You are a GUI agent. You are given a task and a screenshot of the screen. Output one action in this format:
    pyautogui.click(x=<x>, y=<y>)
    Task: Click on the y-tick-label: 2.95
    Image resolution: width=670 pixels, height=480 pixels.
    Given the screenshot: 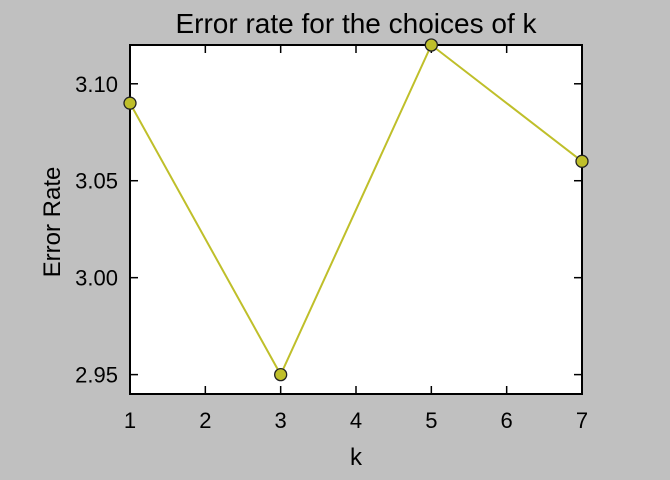 What is the action you would take?
    pyautogui.click(x=96, y=375)
    